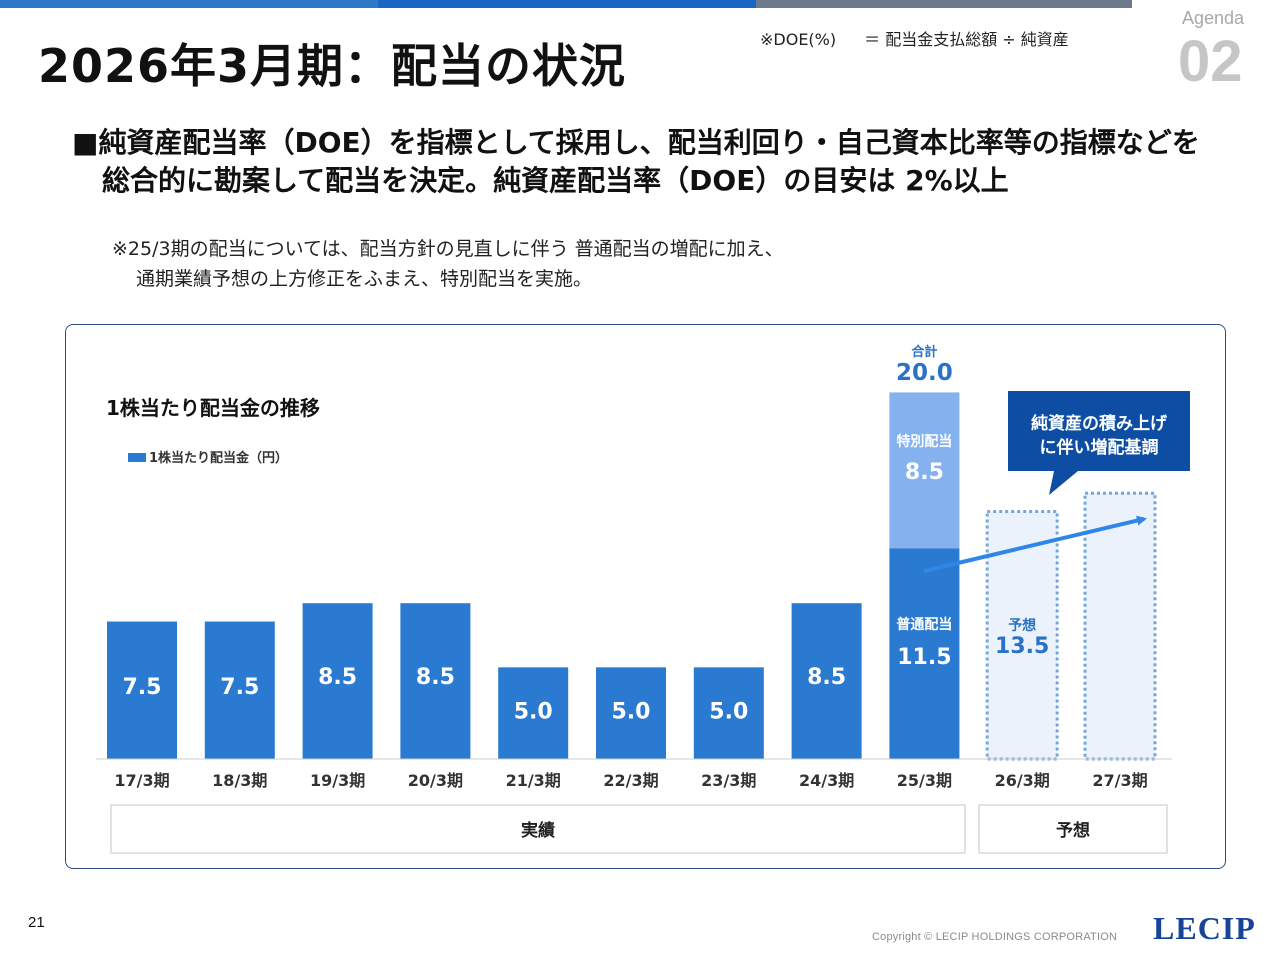 The height and width of the screenshot is (960, 1280). Describe the element at coordinates (1204, 928) in the screenshot. I see `company-logo: LECIP` at that location.